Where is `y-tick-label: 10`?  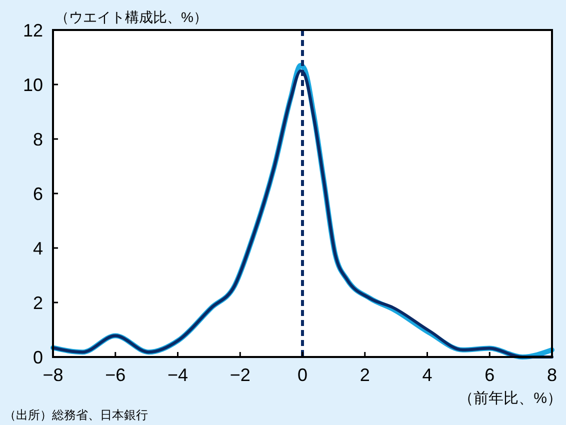
y-tick-label: 10 is located at coordinates (32, 84).